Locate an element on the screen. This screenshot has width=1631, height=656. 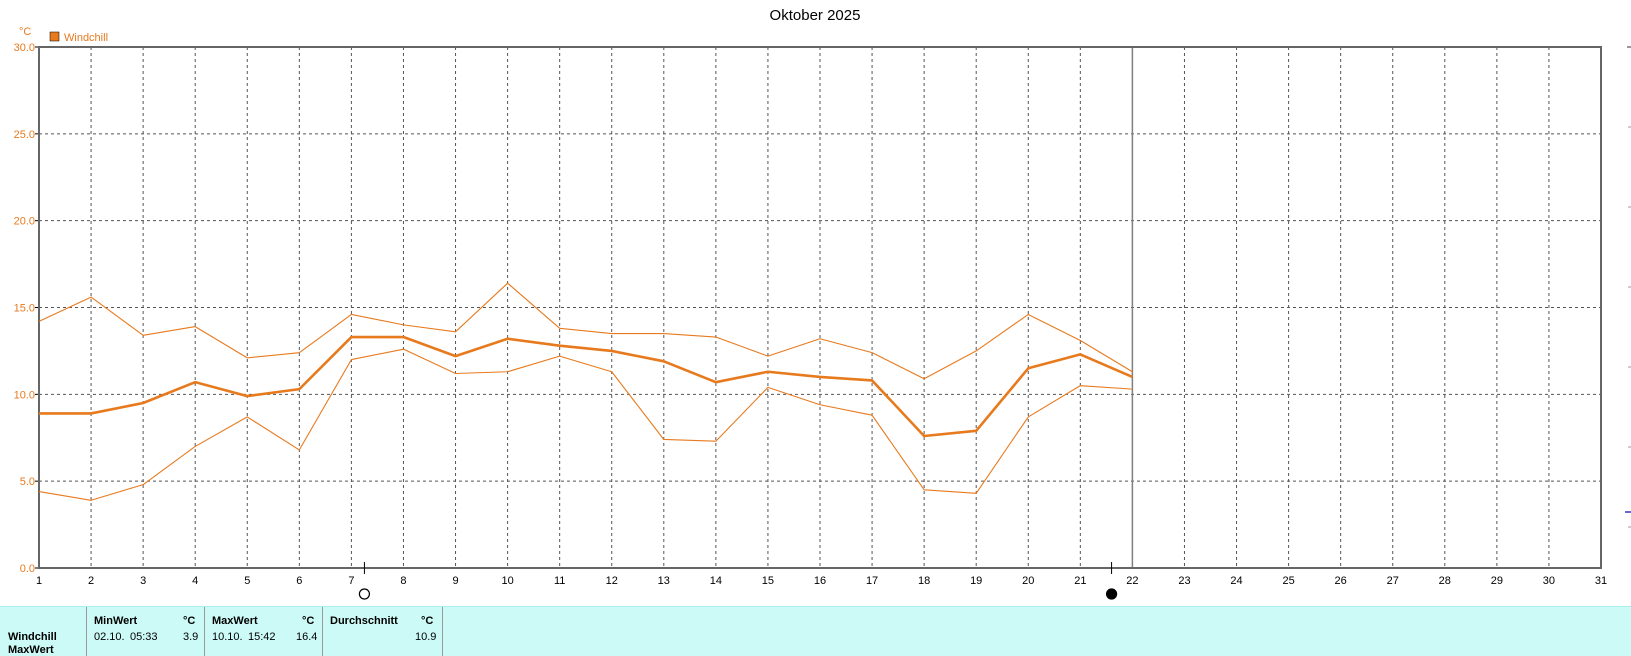
avg-value: 10.9 is located at coordinates (426, 637).